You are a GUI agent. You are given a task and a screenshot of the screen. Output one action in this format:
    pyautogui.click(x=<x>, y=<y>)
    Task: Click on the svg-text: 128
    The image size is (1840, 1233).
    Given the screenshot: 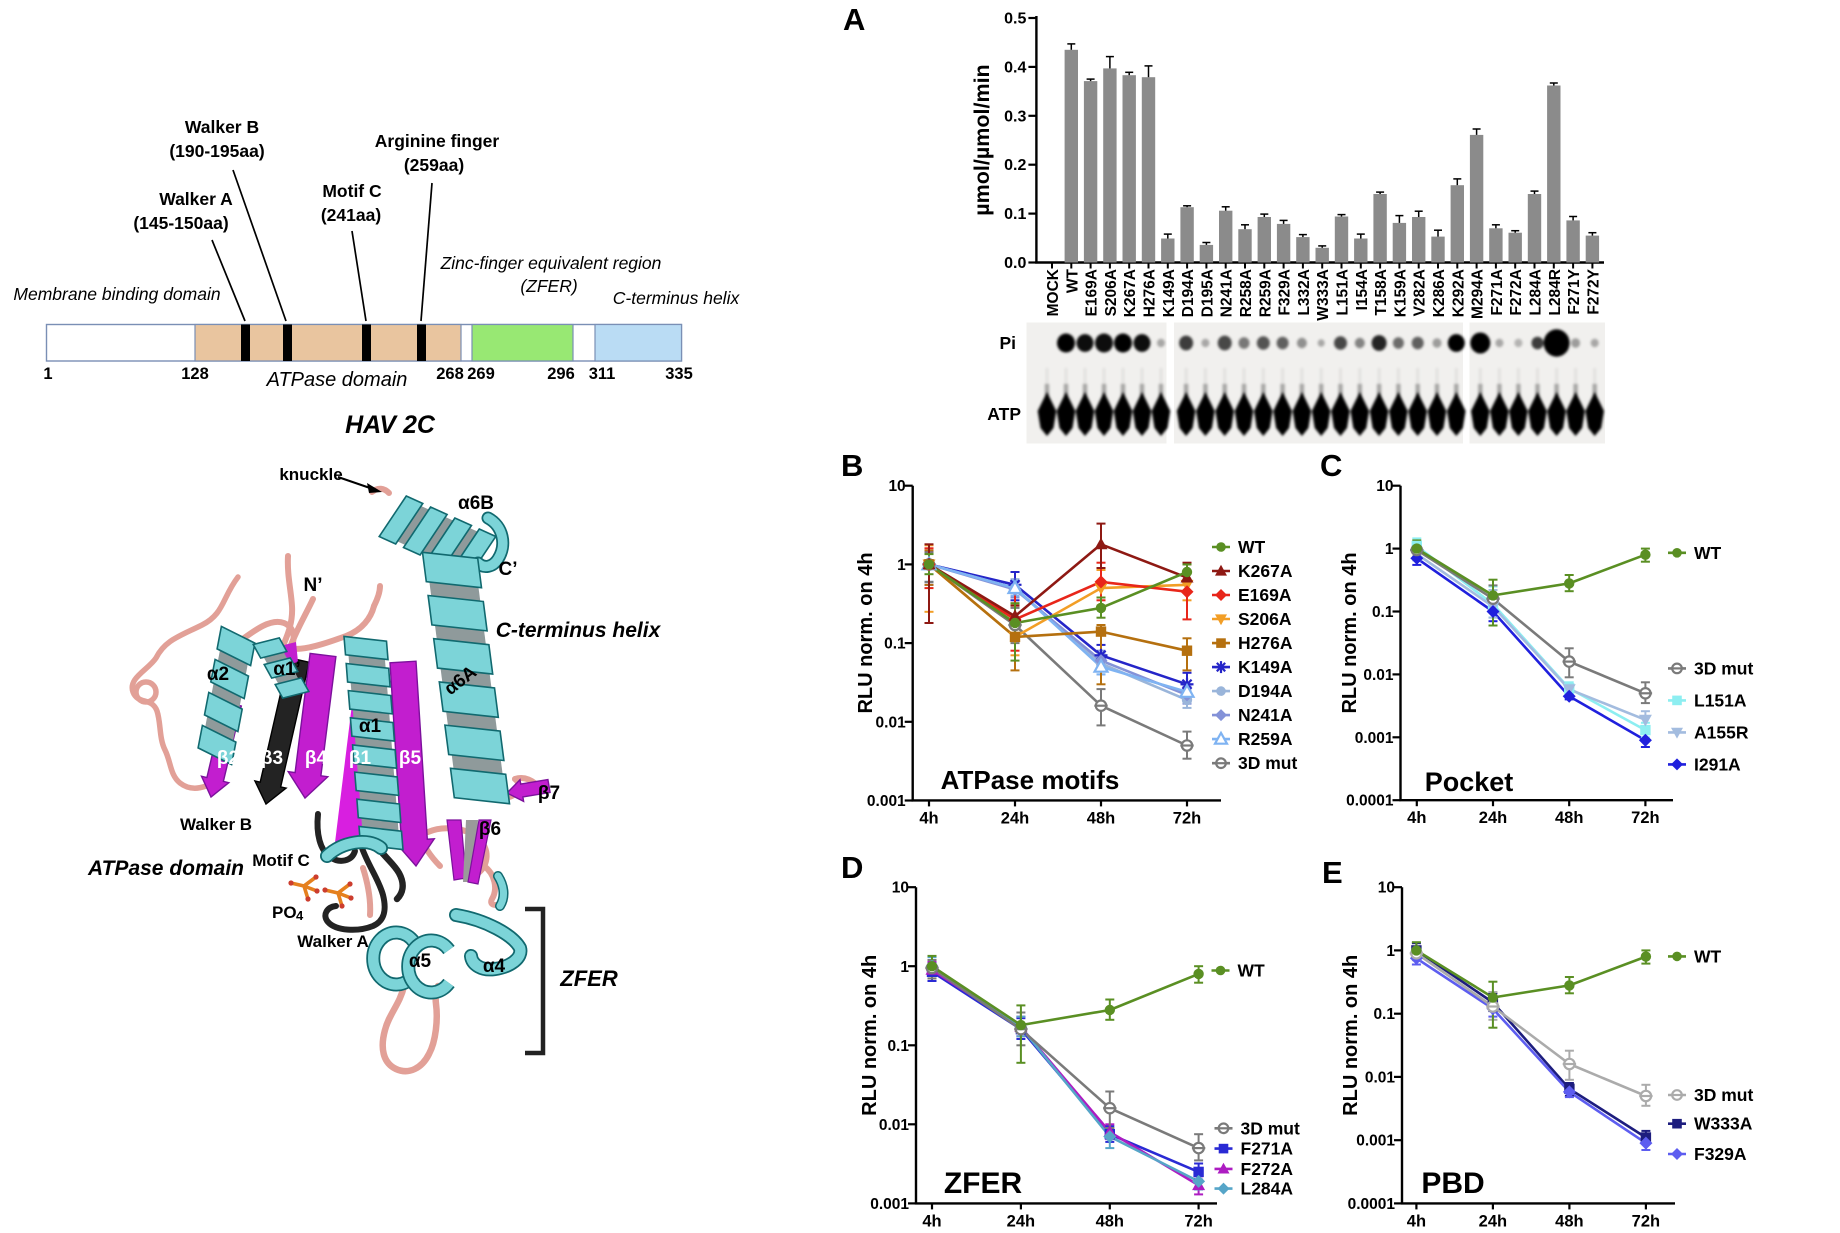 What is the action you would take?
    pyautogui.click(x=195, y=374)
    